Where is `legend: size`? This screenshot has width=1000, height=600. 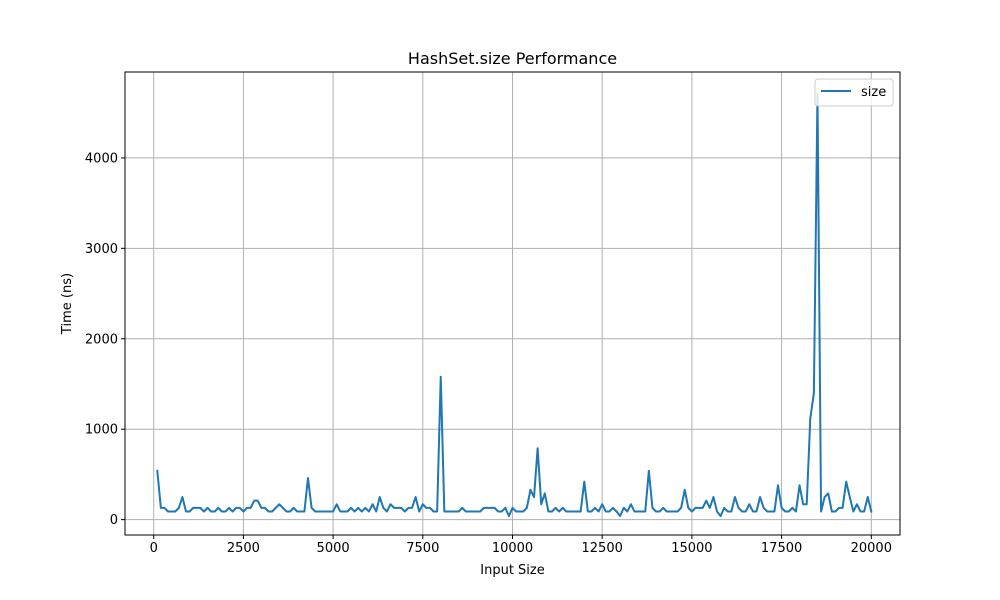 legend: size is located at coordinates (854, 92).